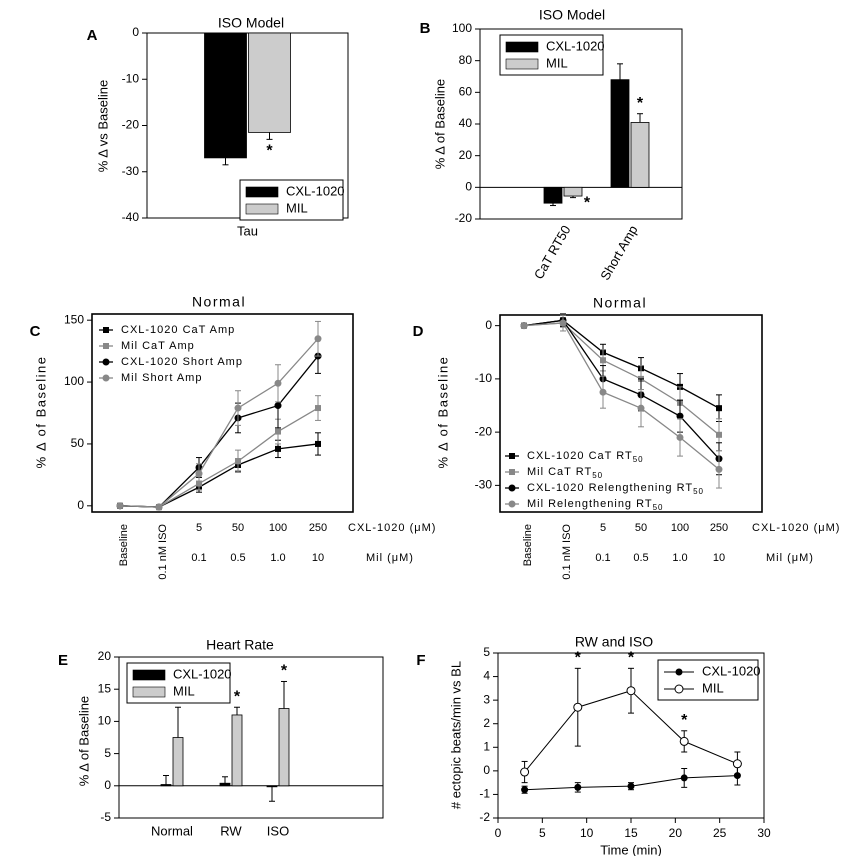  What do you see at coordinates (498, 833) in the screenshot?
I see `x-tick-label-F: 0` at bounding box center [498, 833].